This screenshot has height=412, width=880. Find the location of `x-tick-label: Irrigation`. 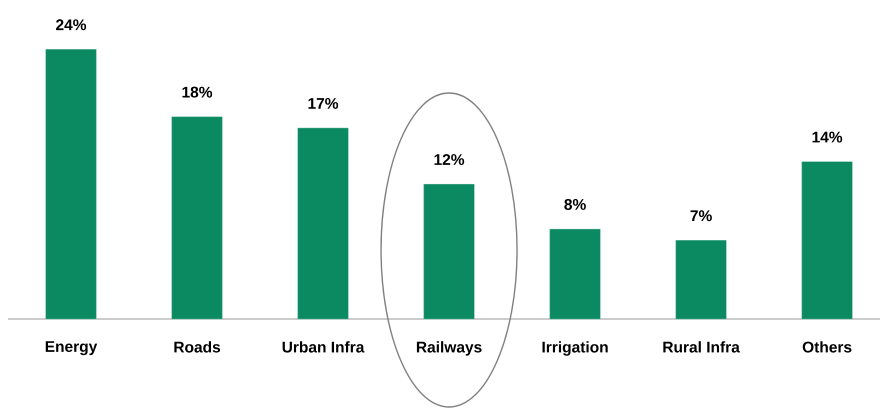

x-tick-label: Irrigation is located at coordinates (575, 348).